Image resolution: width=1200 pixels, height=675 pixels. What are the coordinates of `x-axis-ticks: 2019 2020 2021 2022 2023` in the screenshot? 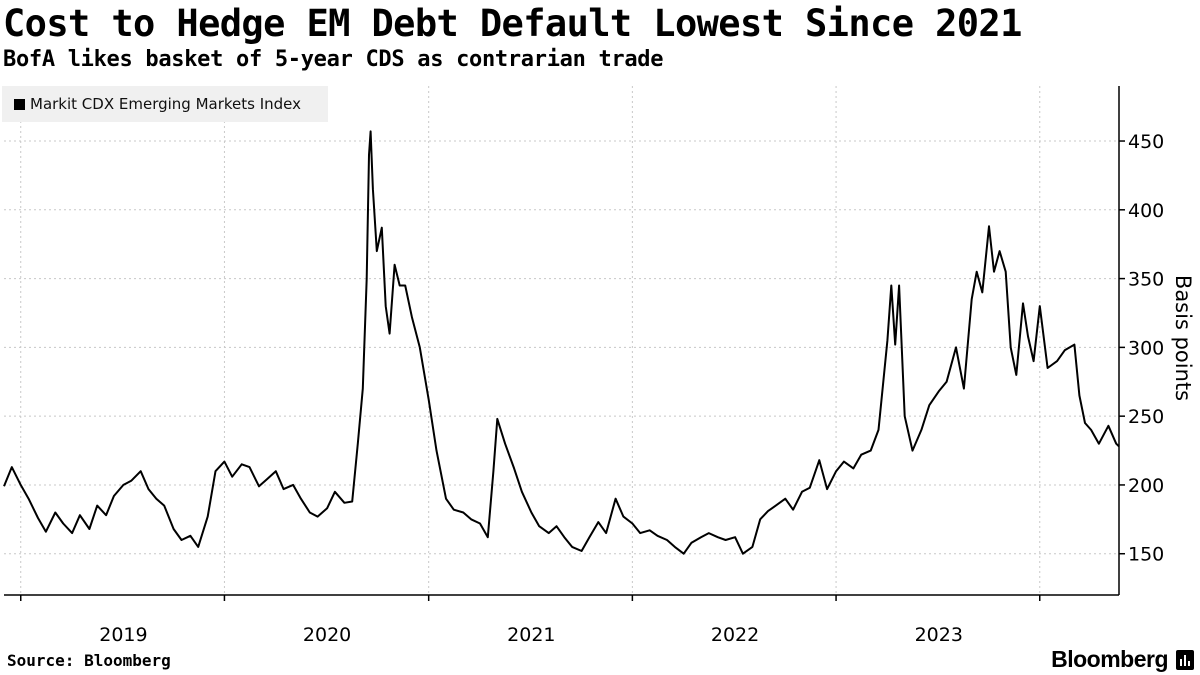 It's located at (530, 620).